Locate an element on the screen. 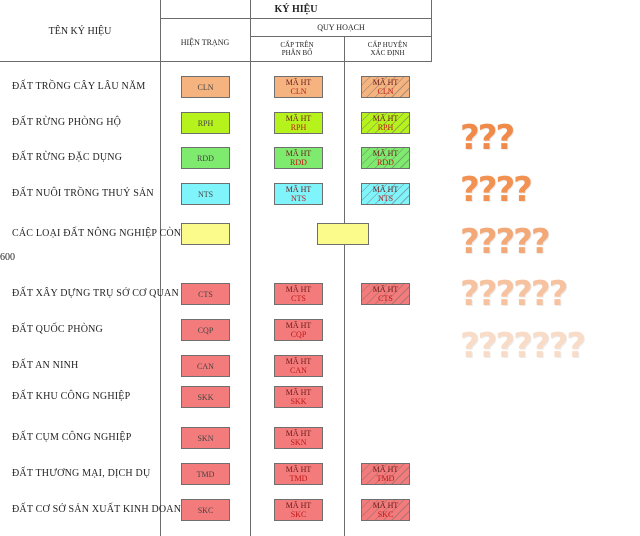 Image resolution: width=640 pixels, height=536 pixels. district-symbol-box: MÃ HT CLN is located at coordinates (385, 87).